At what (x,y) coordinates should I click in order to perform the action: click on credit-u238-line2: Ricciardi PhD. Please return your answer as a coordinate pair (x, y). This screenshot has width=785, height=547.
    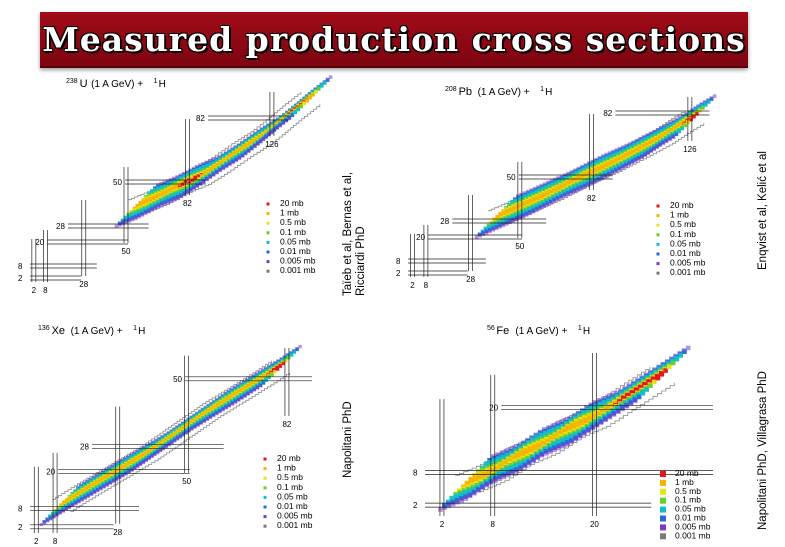
    Looking at the image, I should click on (361, 261).